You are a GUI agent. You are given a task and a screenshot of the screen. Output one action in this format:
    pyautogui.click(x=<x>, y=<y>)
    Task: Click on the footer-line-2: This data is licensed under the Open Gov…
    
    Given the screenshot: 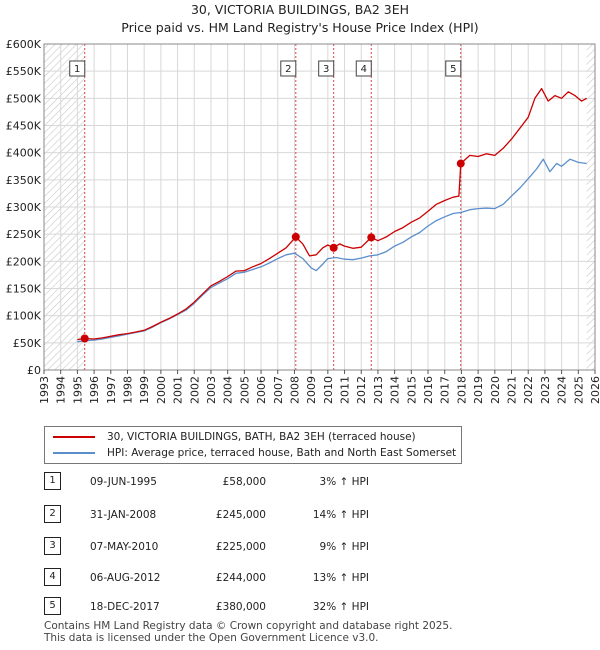 What is the action you would take?
    pyautogui.click(x=211, y=638)
    